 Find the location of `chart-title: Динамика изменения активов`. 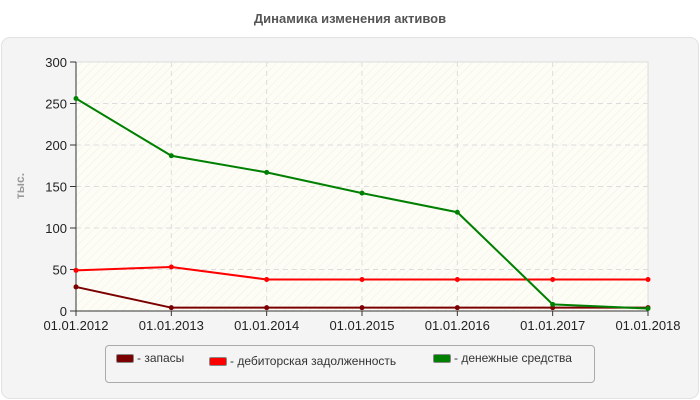

chart-title: Динамика изменения активов is located at coordinates (350, 18).